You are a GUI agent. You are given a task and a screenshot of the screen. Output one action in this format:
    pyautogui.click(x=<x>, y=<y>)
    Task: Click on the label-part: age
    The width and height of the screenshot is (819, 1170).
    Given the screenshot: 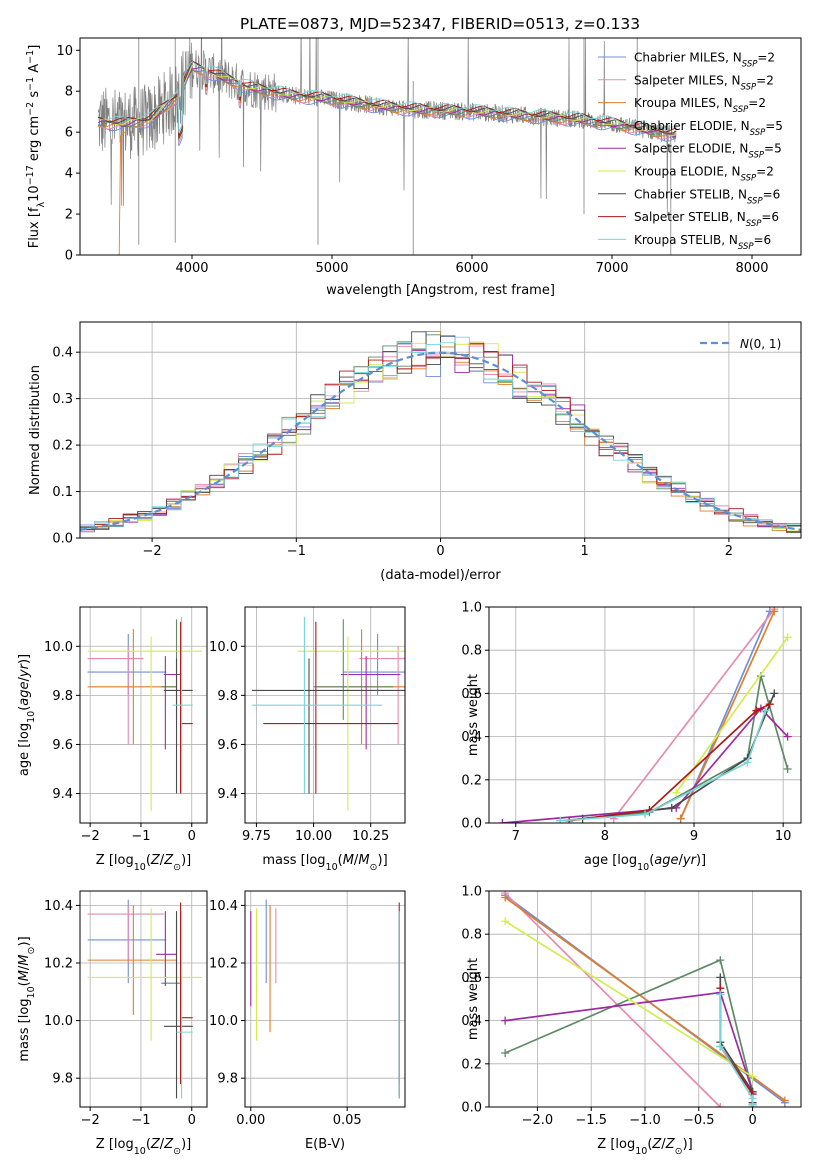 What is the action you would take?
    pyautogui.click(x=666, y=860)
    